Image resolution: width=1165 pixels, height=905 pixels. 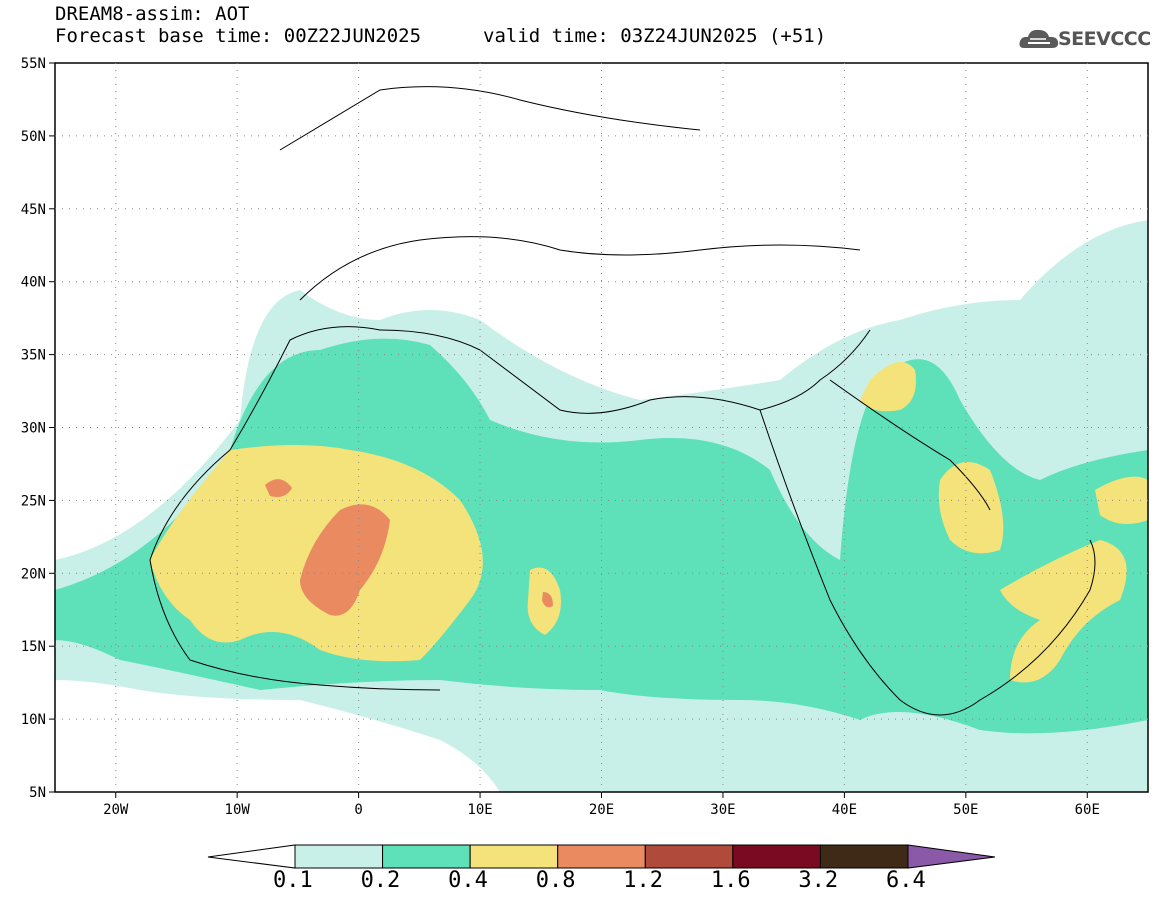 I want to click on aot-band-0.4-arabia, so click(x=971, y=508).